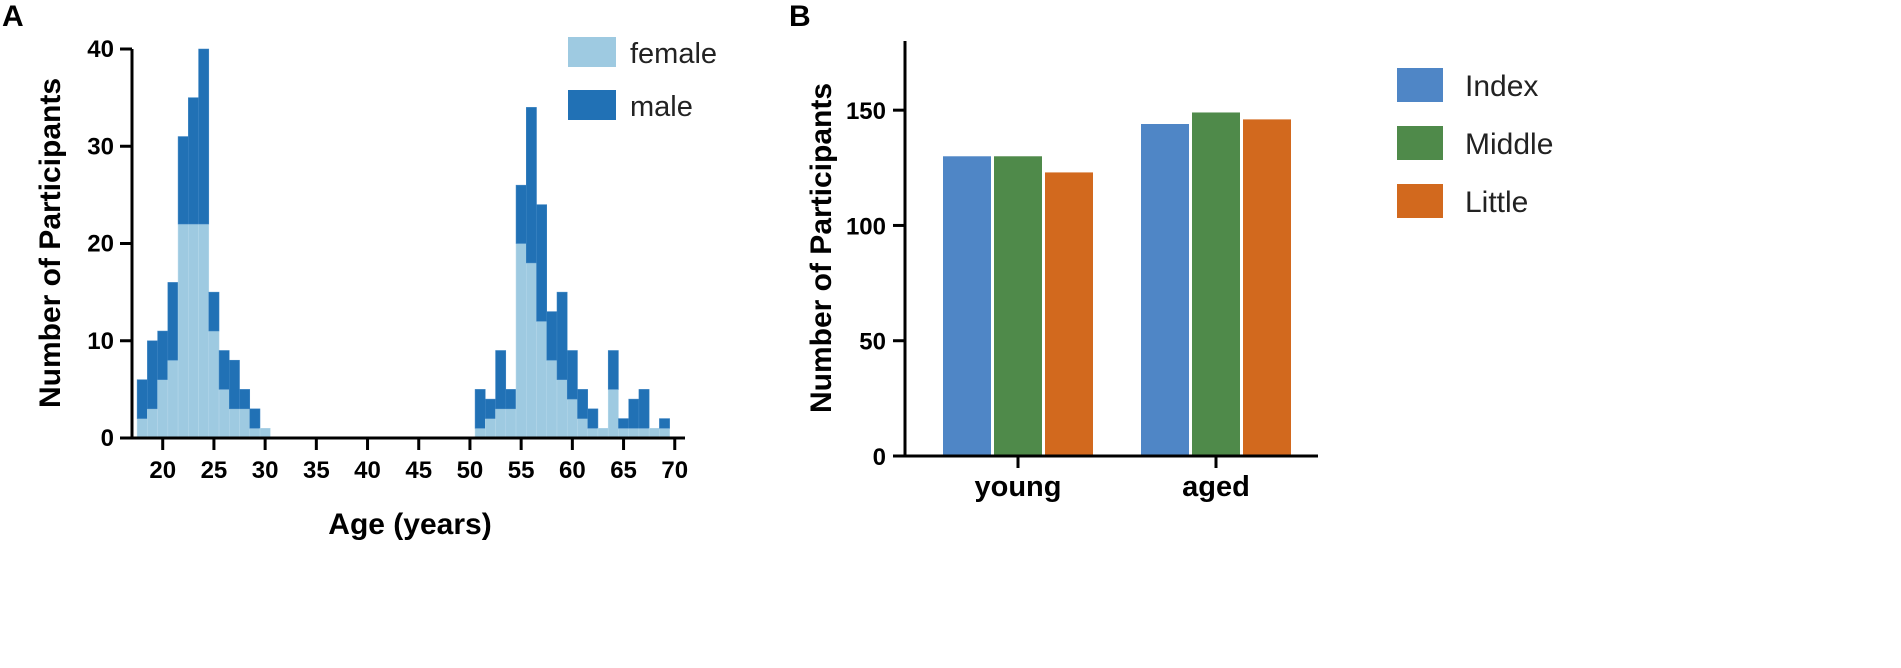  I want to click on x-tick-label-25: 25, so click(214, 470).